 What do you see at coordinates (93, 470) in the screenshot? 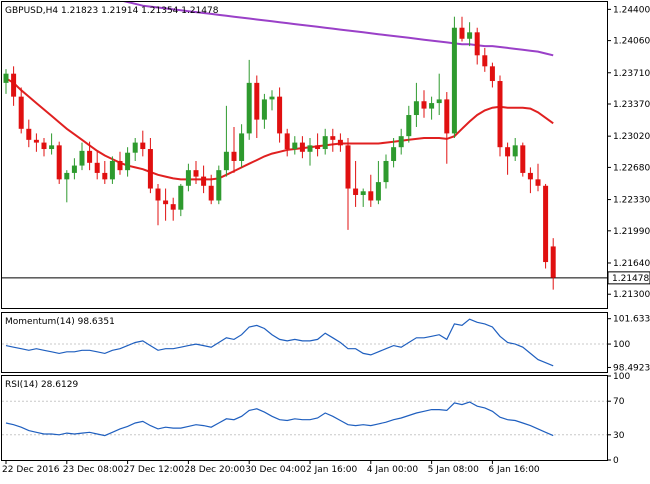
I see `time-tick-label: 23 Dec 08:00` at bounding box center [93, 470].